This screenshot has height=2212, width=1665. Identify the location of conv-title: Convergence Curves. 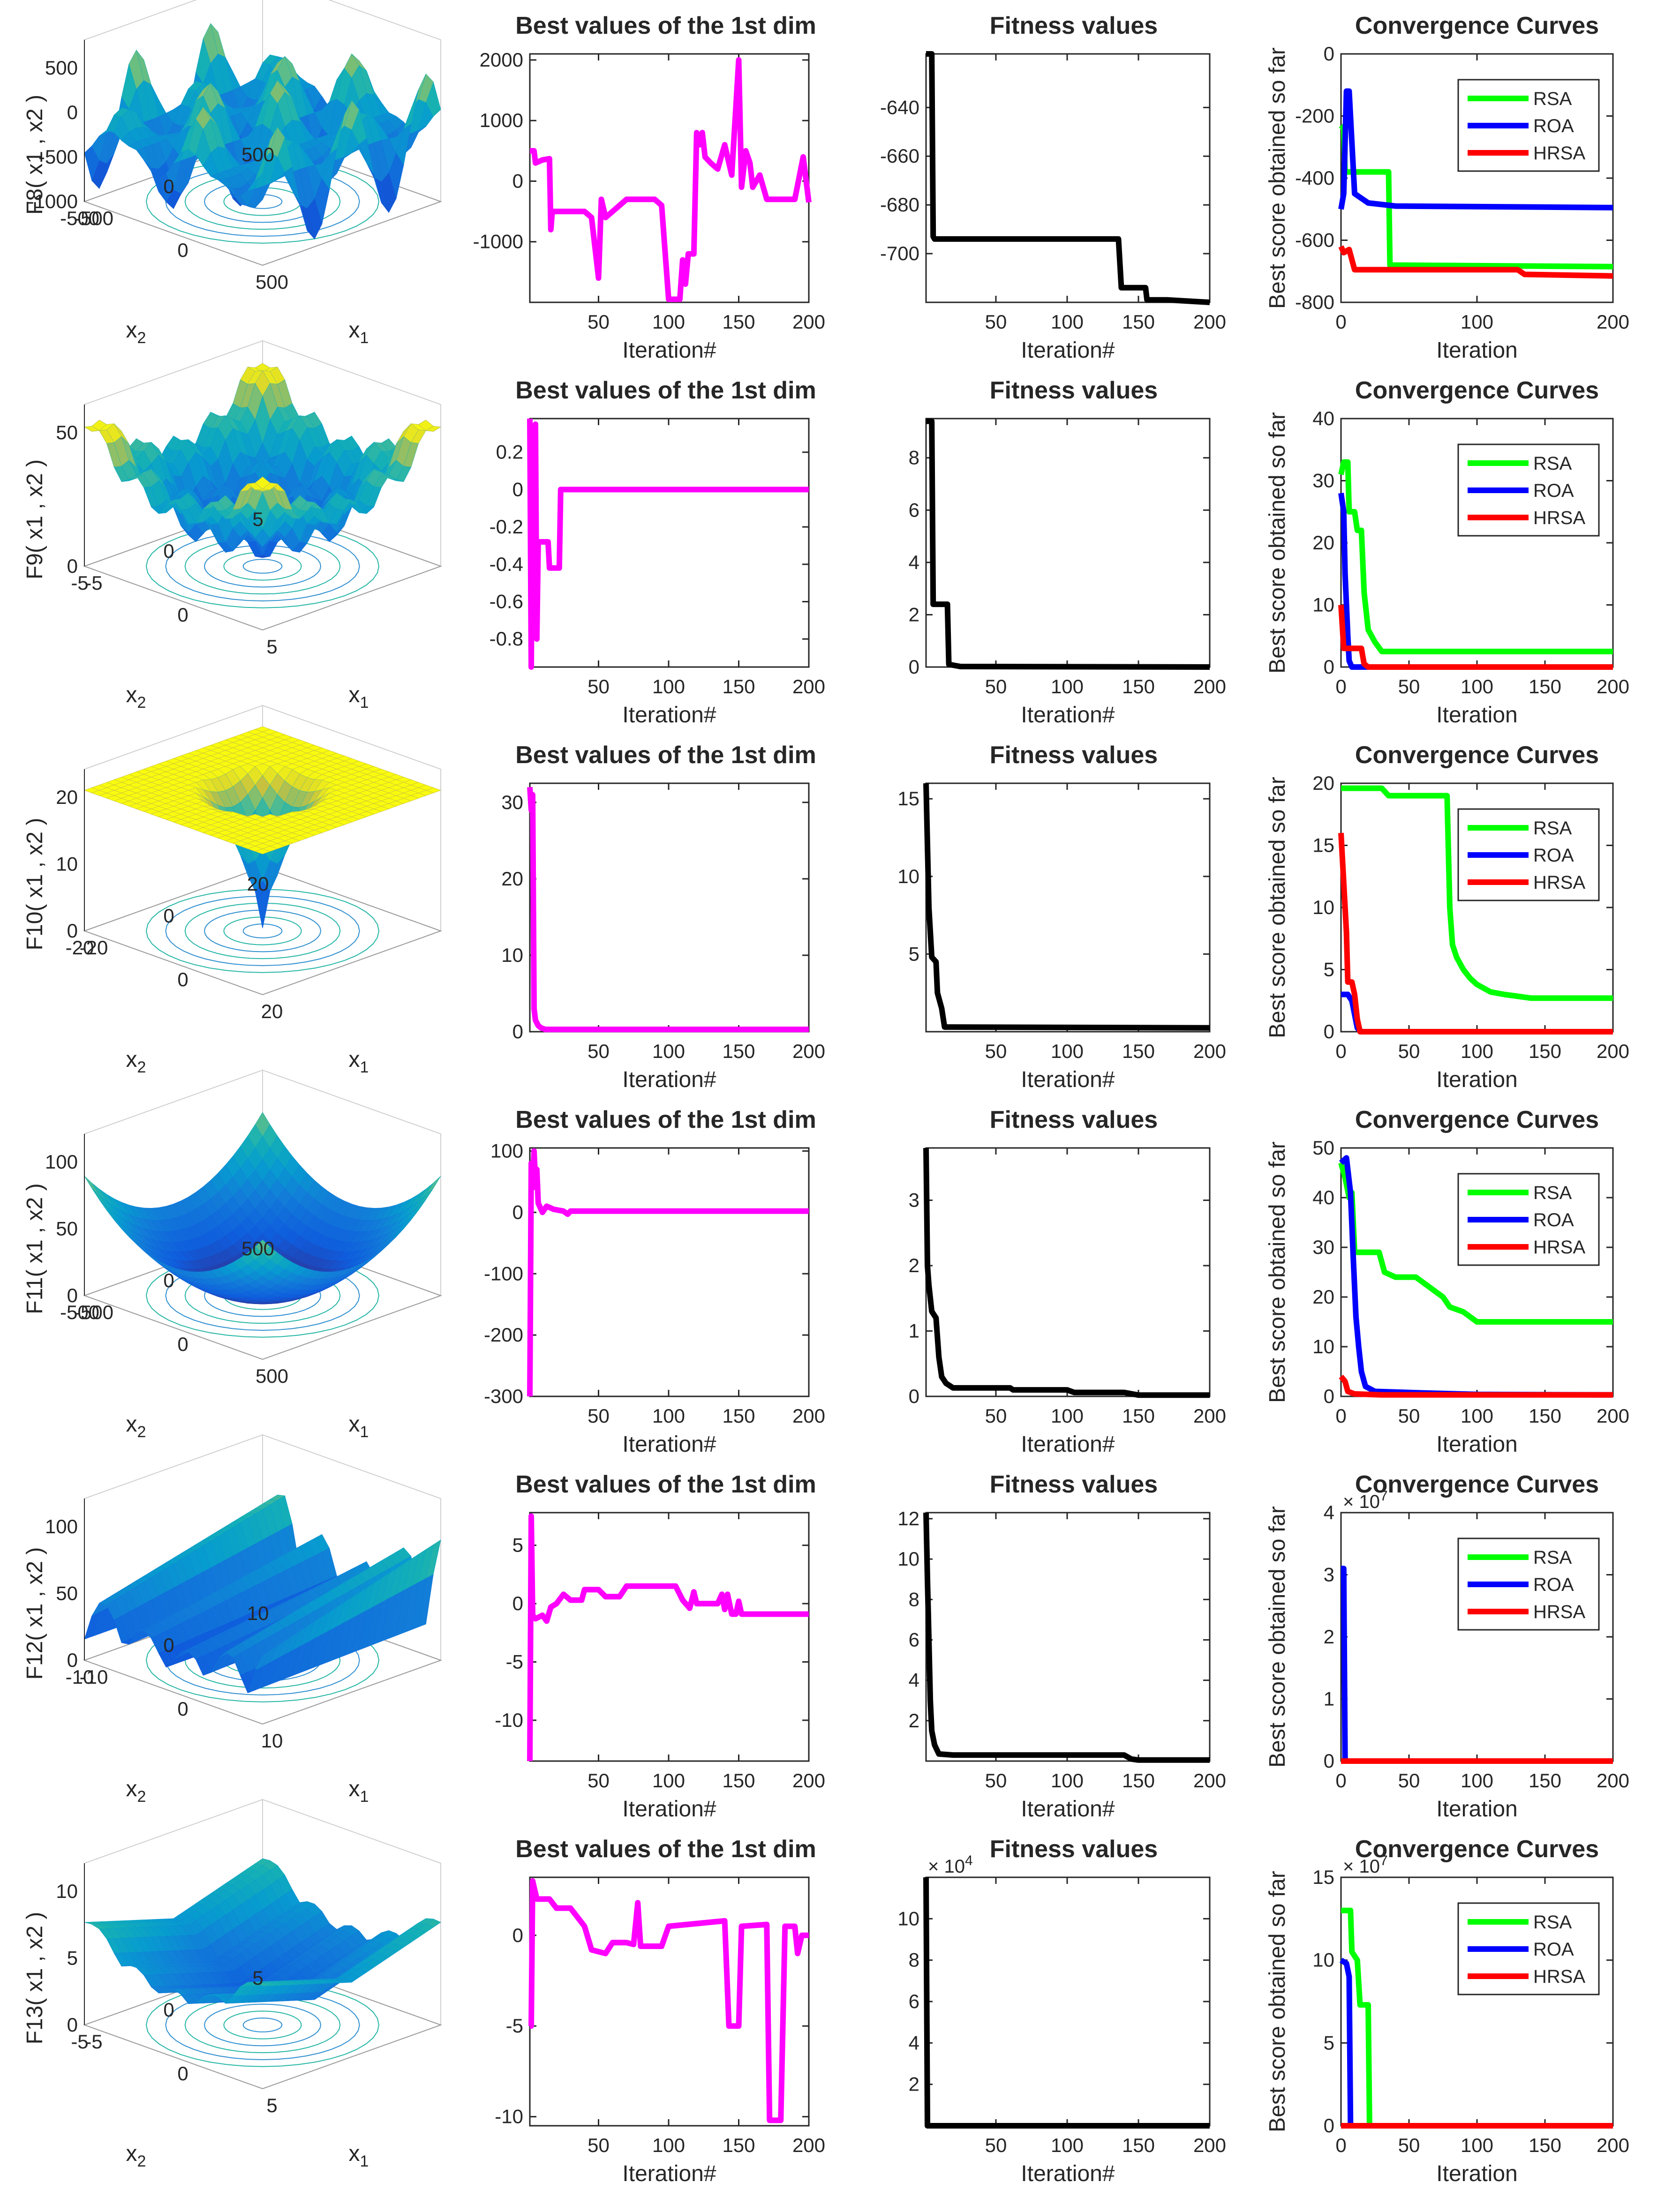
(1477, 390).